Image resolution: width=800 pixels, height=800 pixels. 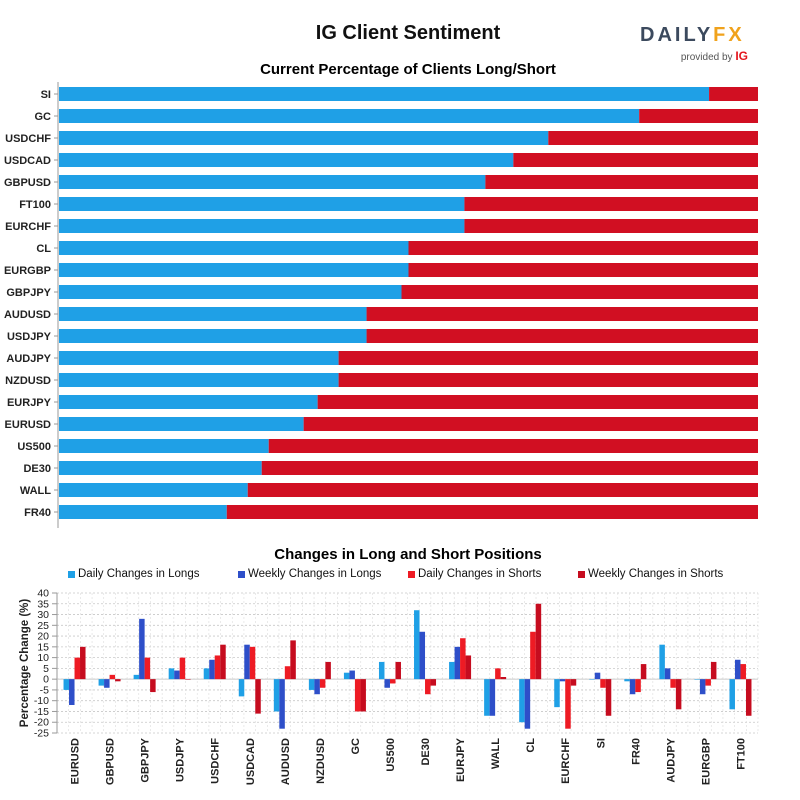 What do you see at coordinates (627, 680) in the screenshot?
I see `daily-longs-bar-fr40` at bounding box center [627, 680].